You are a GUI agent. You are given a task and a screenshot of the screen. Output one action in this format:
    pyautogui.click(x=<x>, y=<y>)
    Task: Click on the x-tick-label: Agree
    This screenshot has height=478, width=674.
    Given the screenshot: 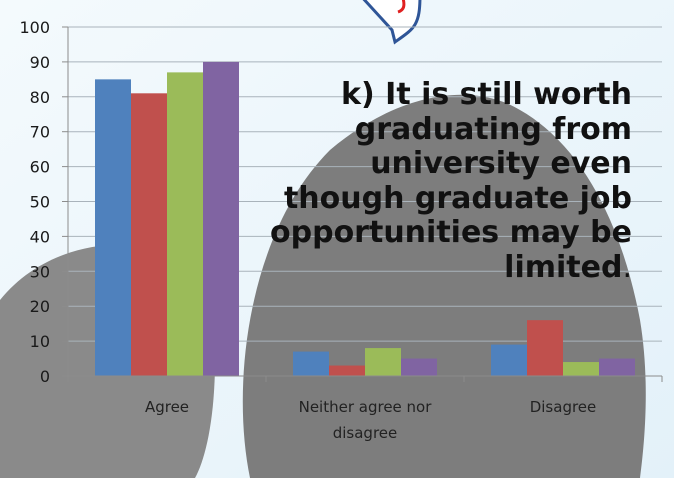 What is the action you would take?
    pyautogui.click(x=167, y=407)
    